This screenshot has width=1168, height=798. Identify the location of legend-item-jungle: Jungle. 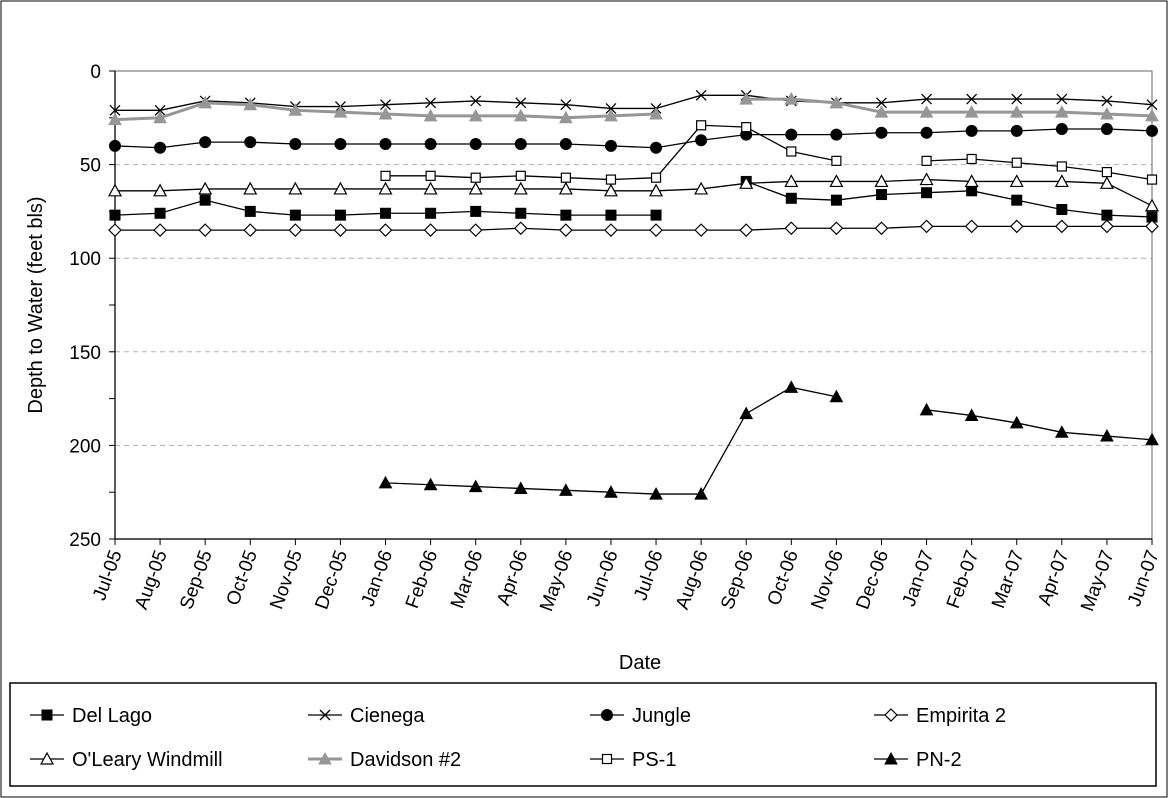
(640, 716).